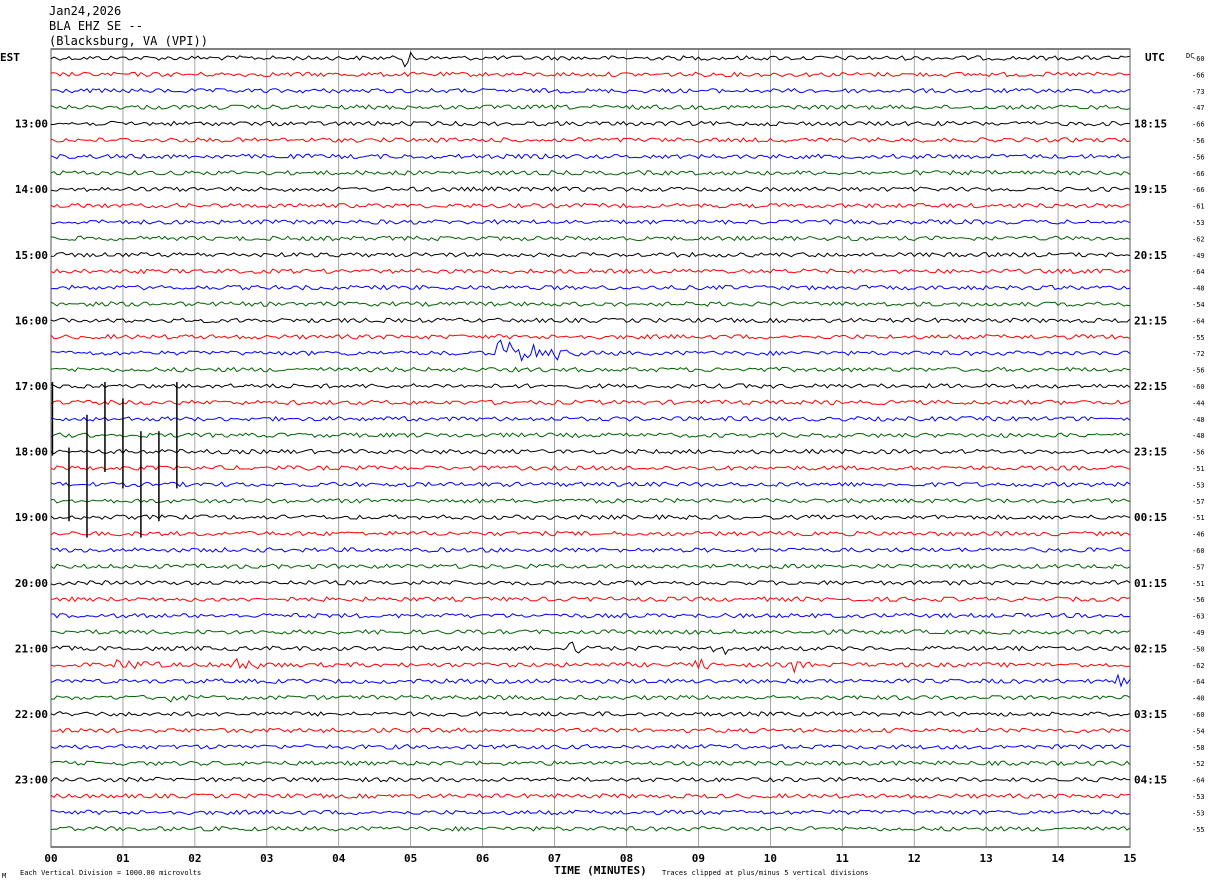  Describe the element at coordinates (483, 858) in the screenshot. I see `x-tick-label: 06` at that location.